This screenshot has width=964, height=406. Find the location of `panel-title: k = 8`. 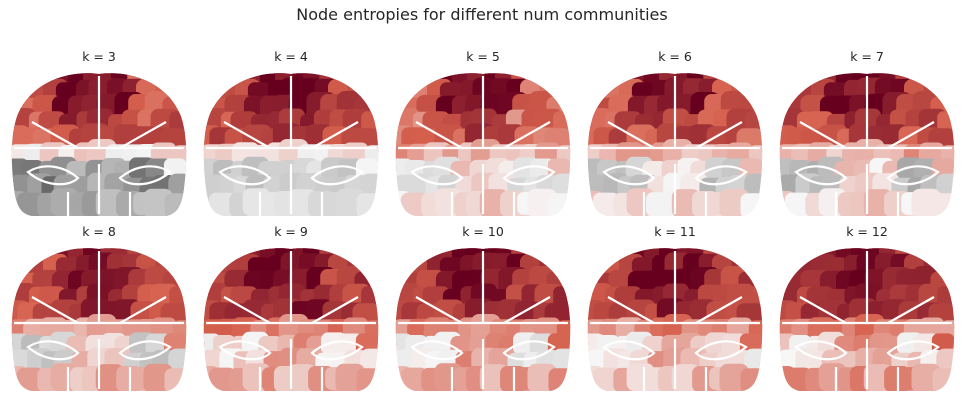

panel-title: k = 8 is located at coordinates (99, 231).